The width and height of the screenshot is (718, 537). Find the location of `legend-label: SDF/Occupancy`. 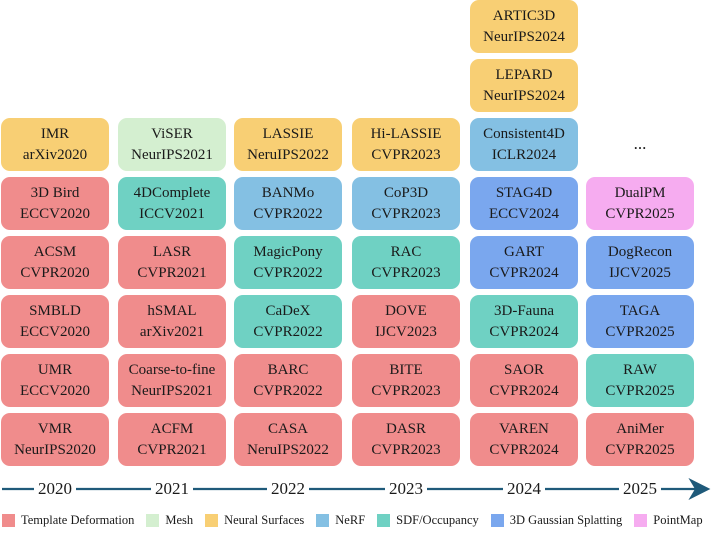

legend-label: SDF/Occupancy is located at coordinates (437, 519).